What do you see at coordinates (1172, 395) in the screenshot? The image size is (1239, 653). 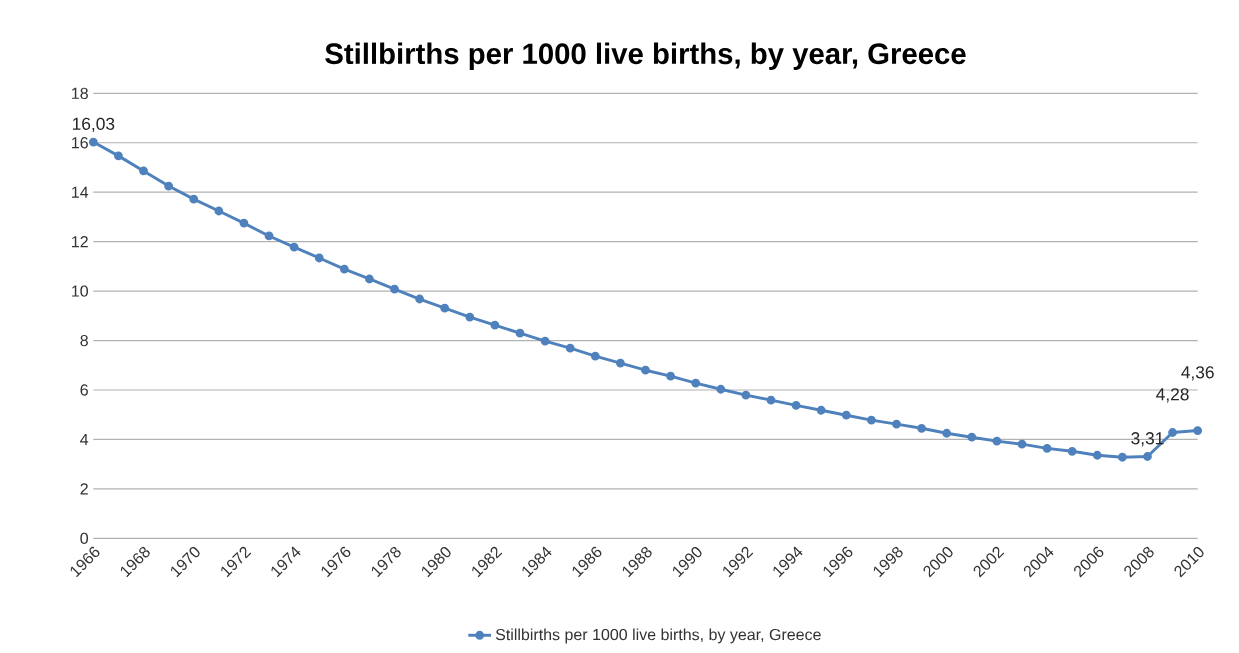 I see `data-label: 4,28` at bounding box center [1172, 395].